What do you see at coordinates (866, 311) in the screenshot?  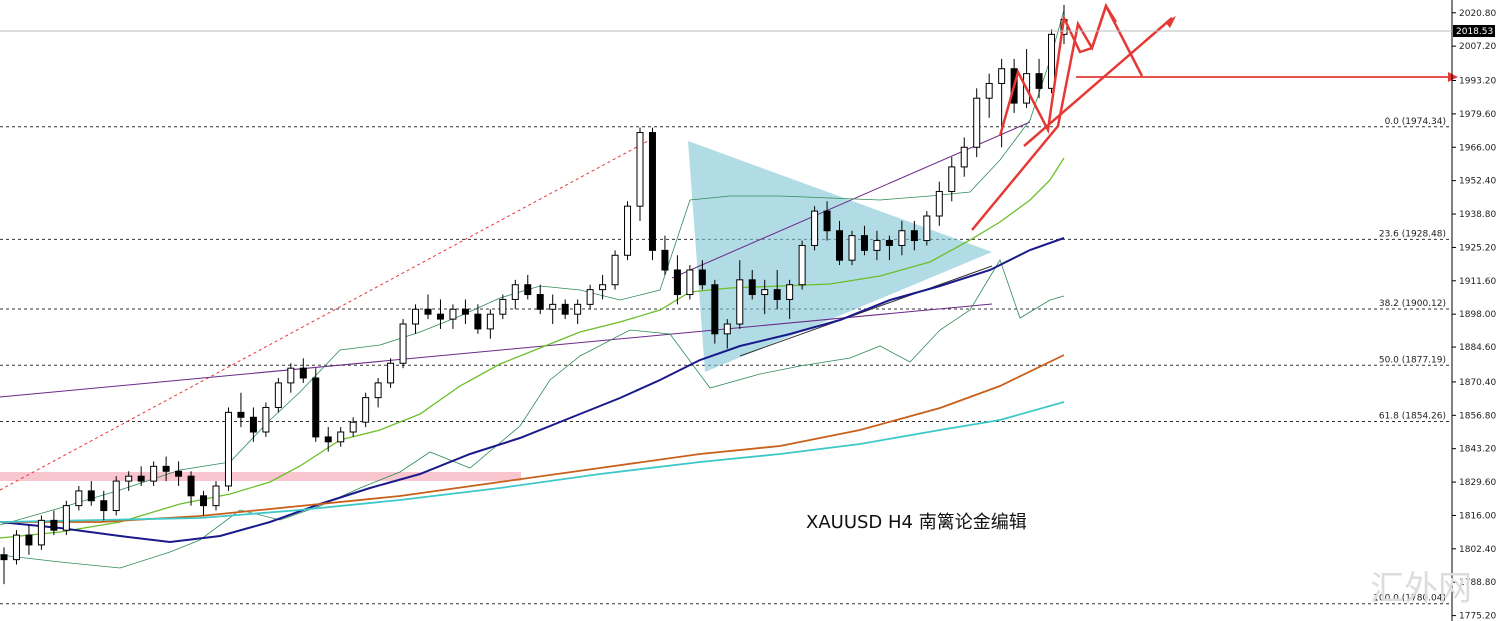 I see `triangle-lower-line` at bounding box center [866, 311].